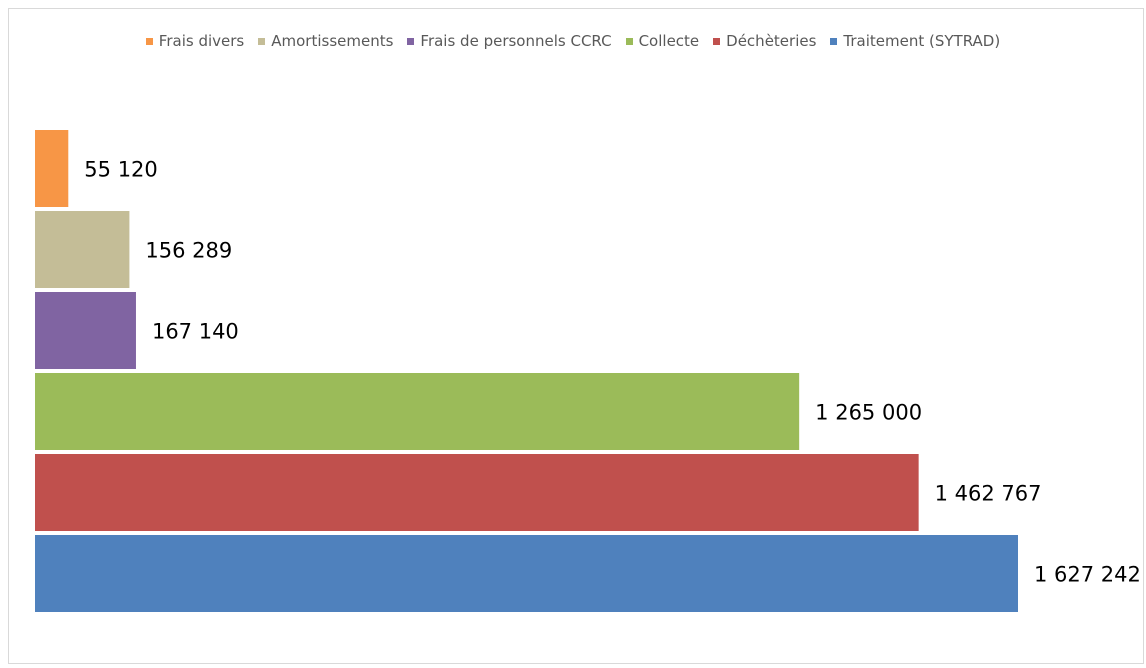 The width and height of the screenshot is (1146, 668). I want to click on legend-label: Amortissements, so click(332, 41).